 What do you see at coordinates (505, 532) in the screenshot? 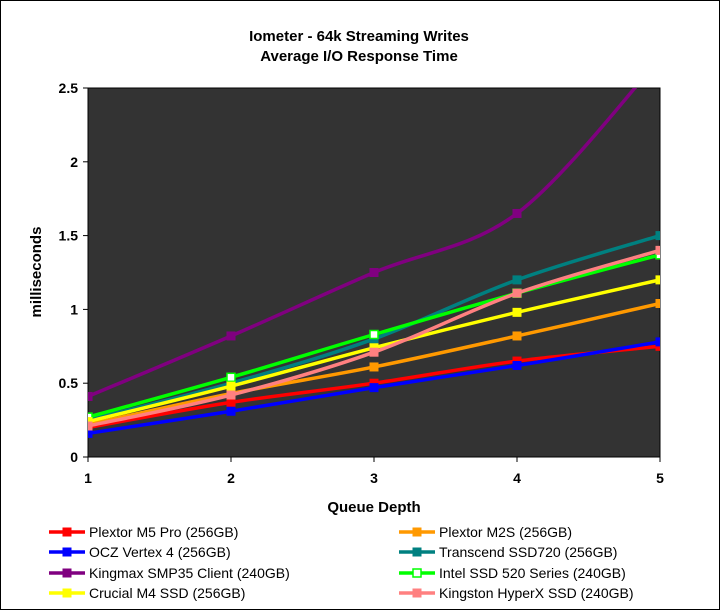
I see `legend-label: Plextor M2S (256GB)` at bounding box center [505, 532].